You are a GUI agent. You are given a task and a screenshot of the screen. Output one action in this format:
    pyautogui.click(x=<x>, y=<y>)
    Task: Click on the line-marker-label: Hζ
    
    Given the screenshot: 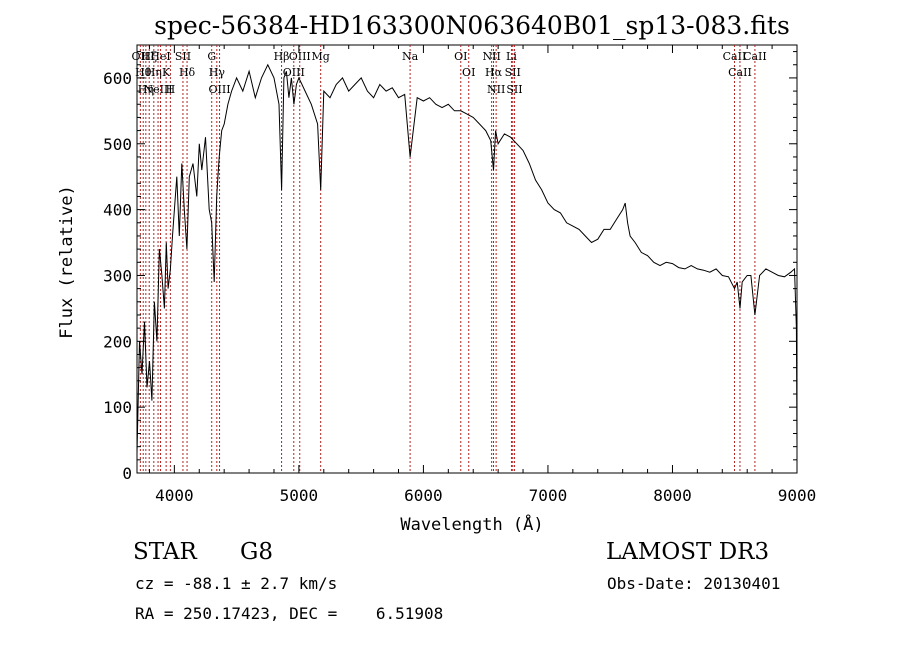 What is the action you would take?
    pyautogui.click(x=149, y=56)
    